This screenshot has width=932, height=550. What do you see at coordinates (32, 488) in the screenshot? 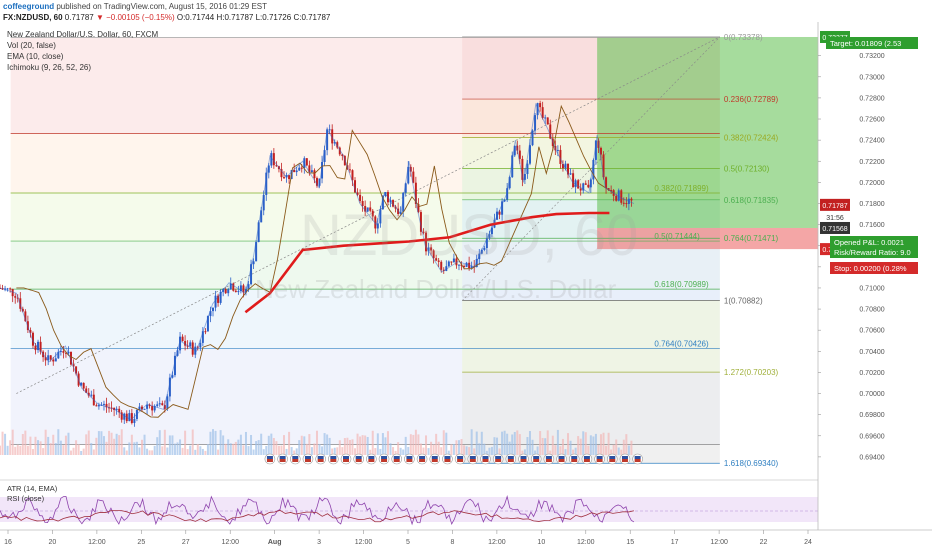
I see `atr-indicator: ATR (14, EMA)` at bounding box center [32, 488].